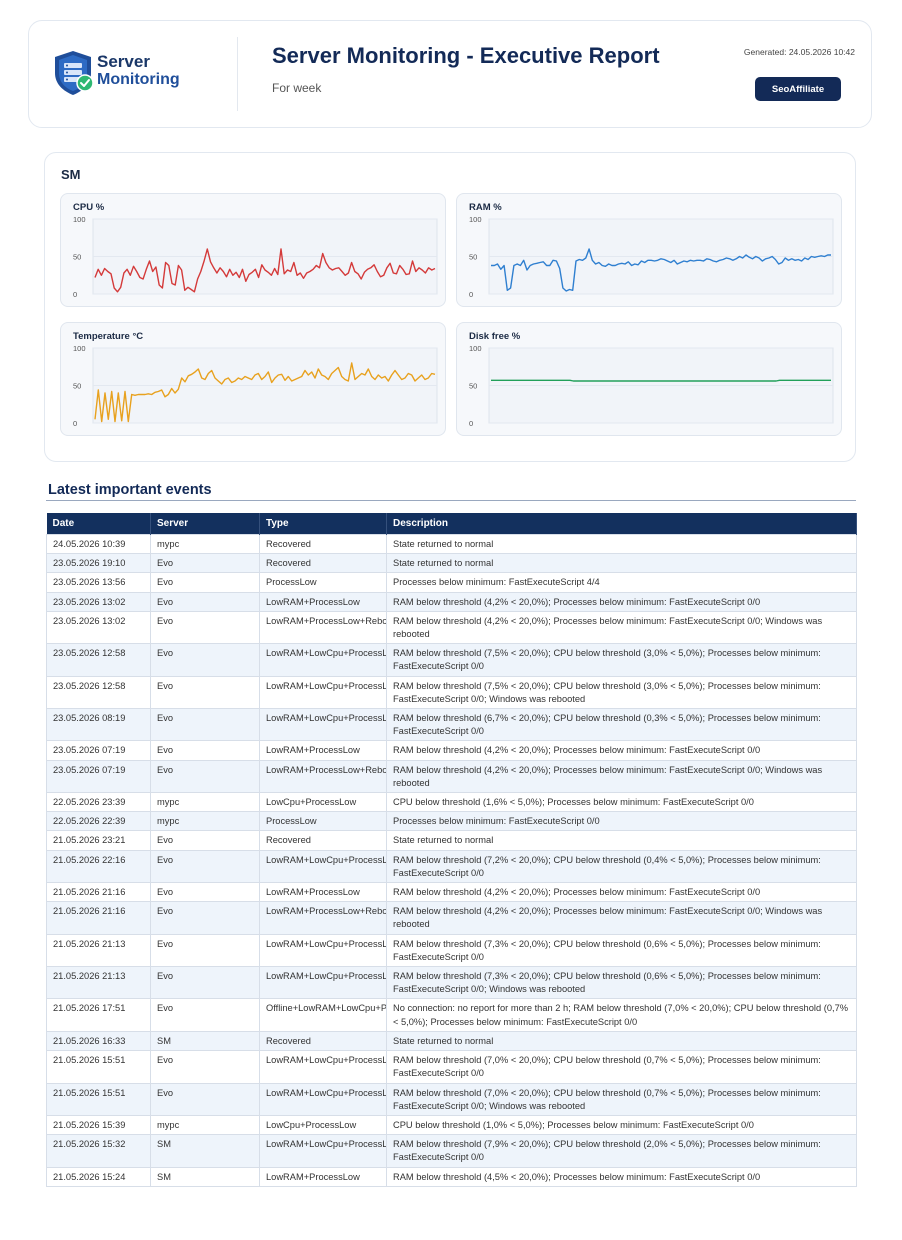  I want to click on ram-chart: RAM % 0 50 100, so click(649, 250).